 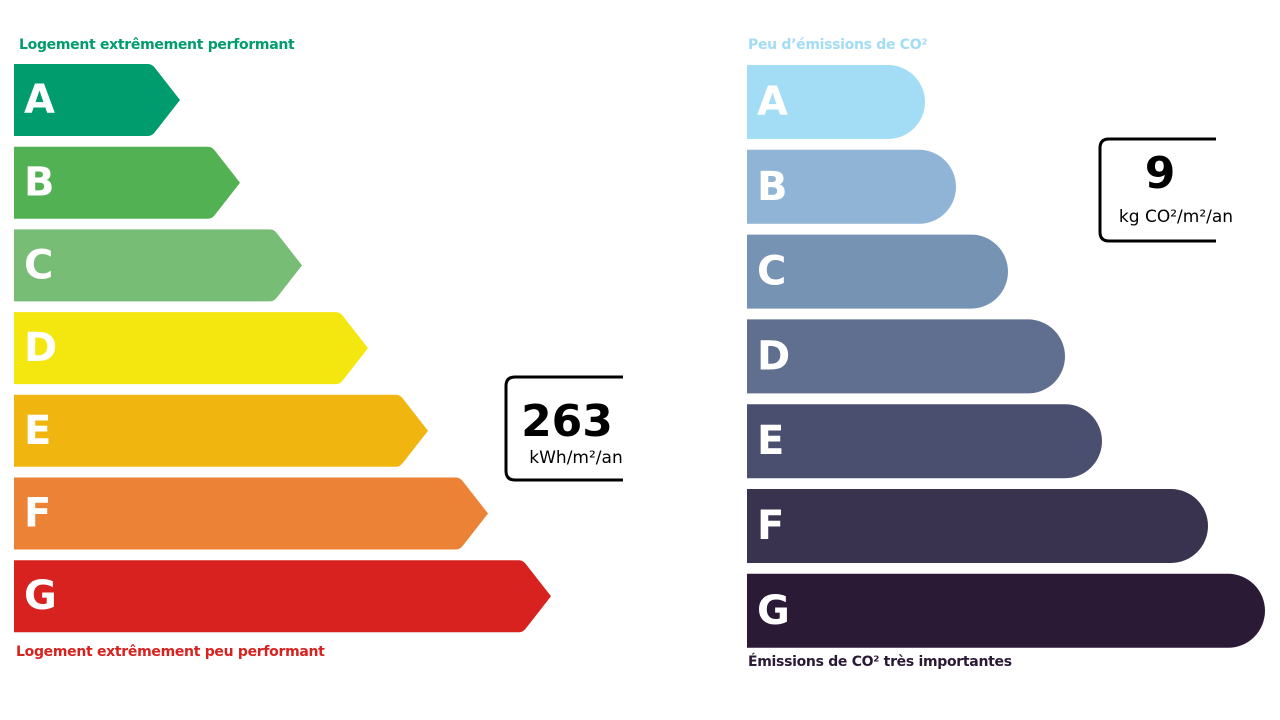 I want to click on energy-class-letter: G, so click(x=40, y=596).